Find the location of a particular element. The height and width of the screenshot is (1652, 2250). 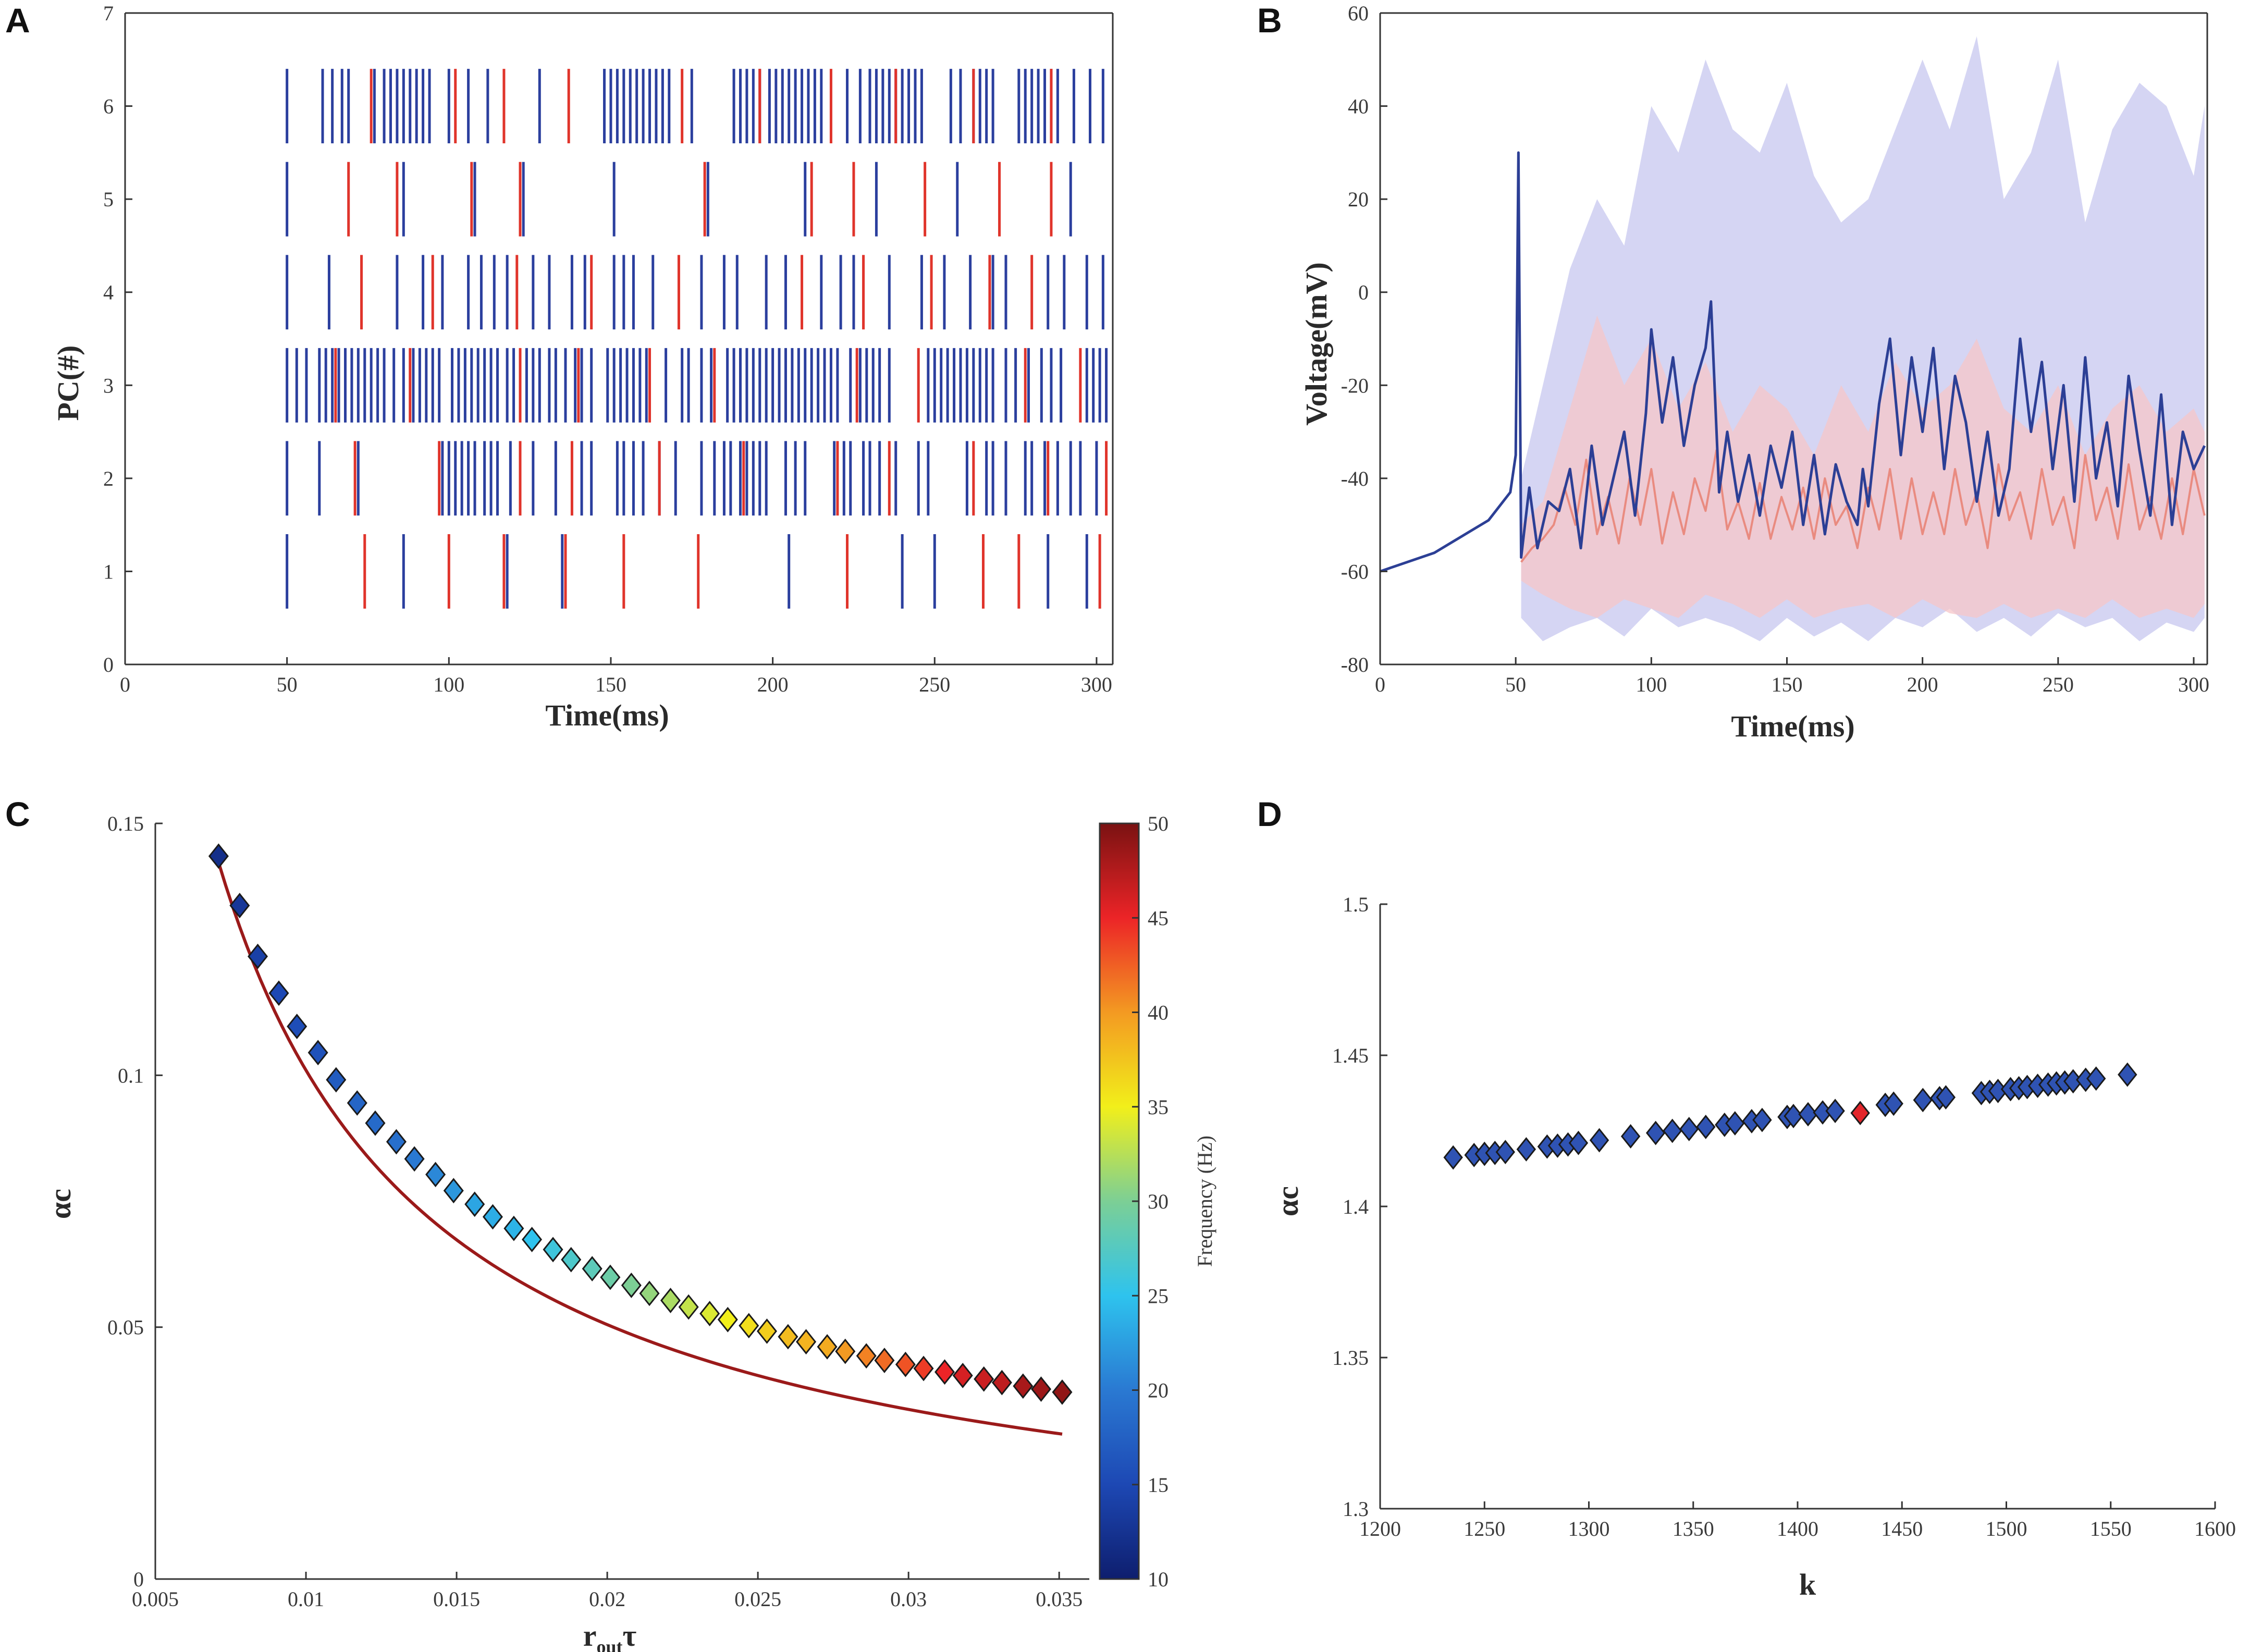

colorbar-tick-label: 10 is located at coordinates (1158, 1579).